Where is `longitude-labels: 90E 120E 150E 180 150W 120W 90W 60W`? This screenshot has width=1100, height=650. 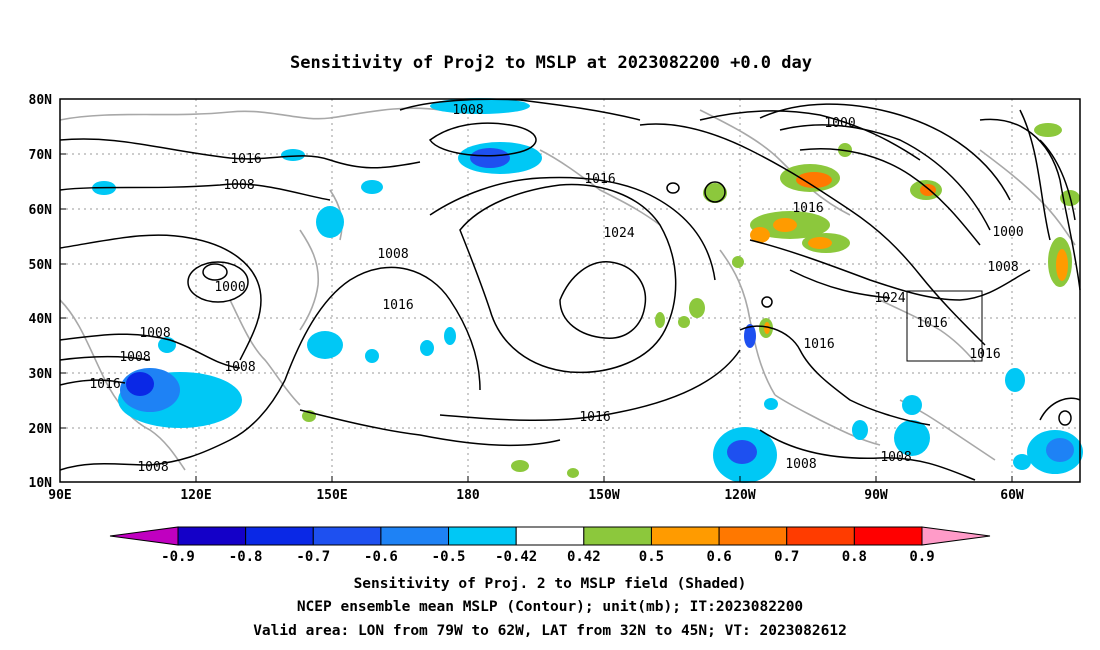 longitude-labels: 90E 120E 150E 180 150W 120W 90W 60W is located at coordinates (536, 495).